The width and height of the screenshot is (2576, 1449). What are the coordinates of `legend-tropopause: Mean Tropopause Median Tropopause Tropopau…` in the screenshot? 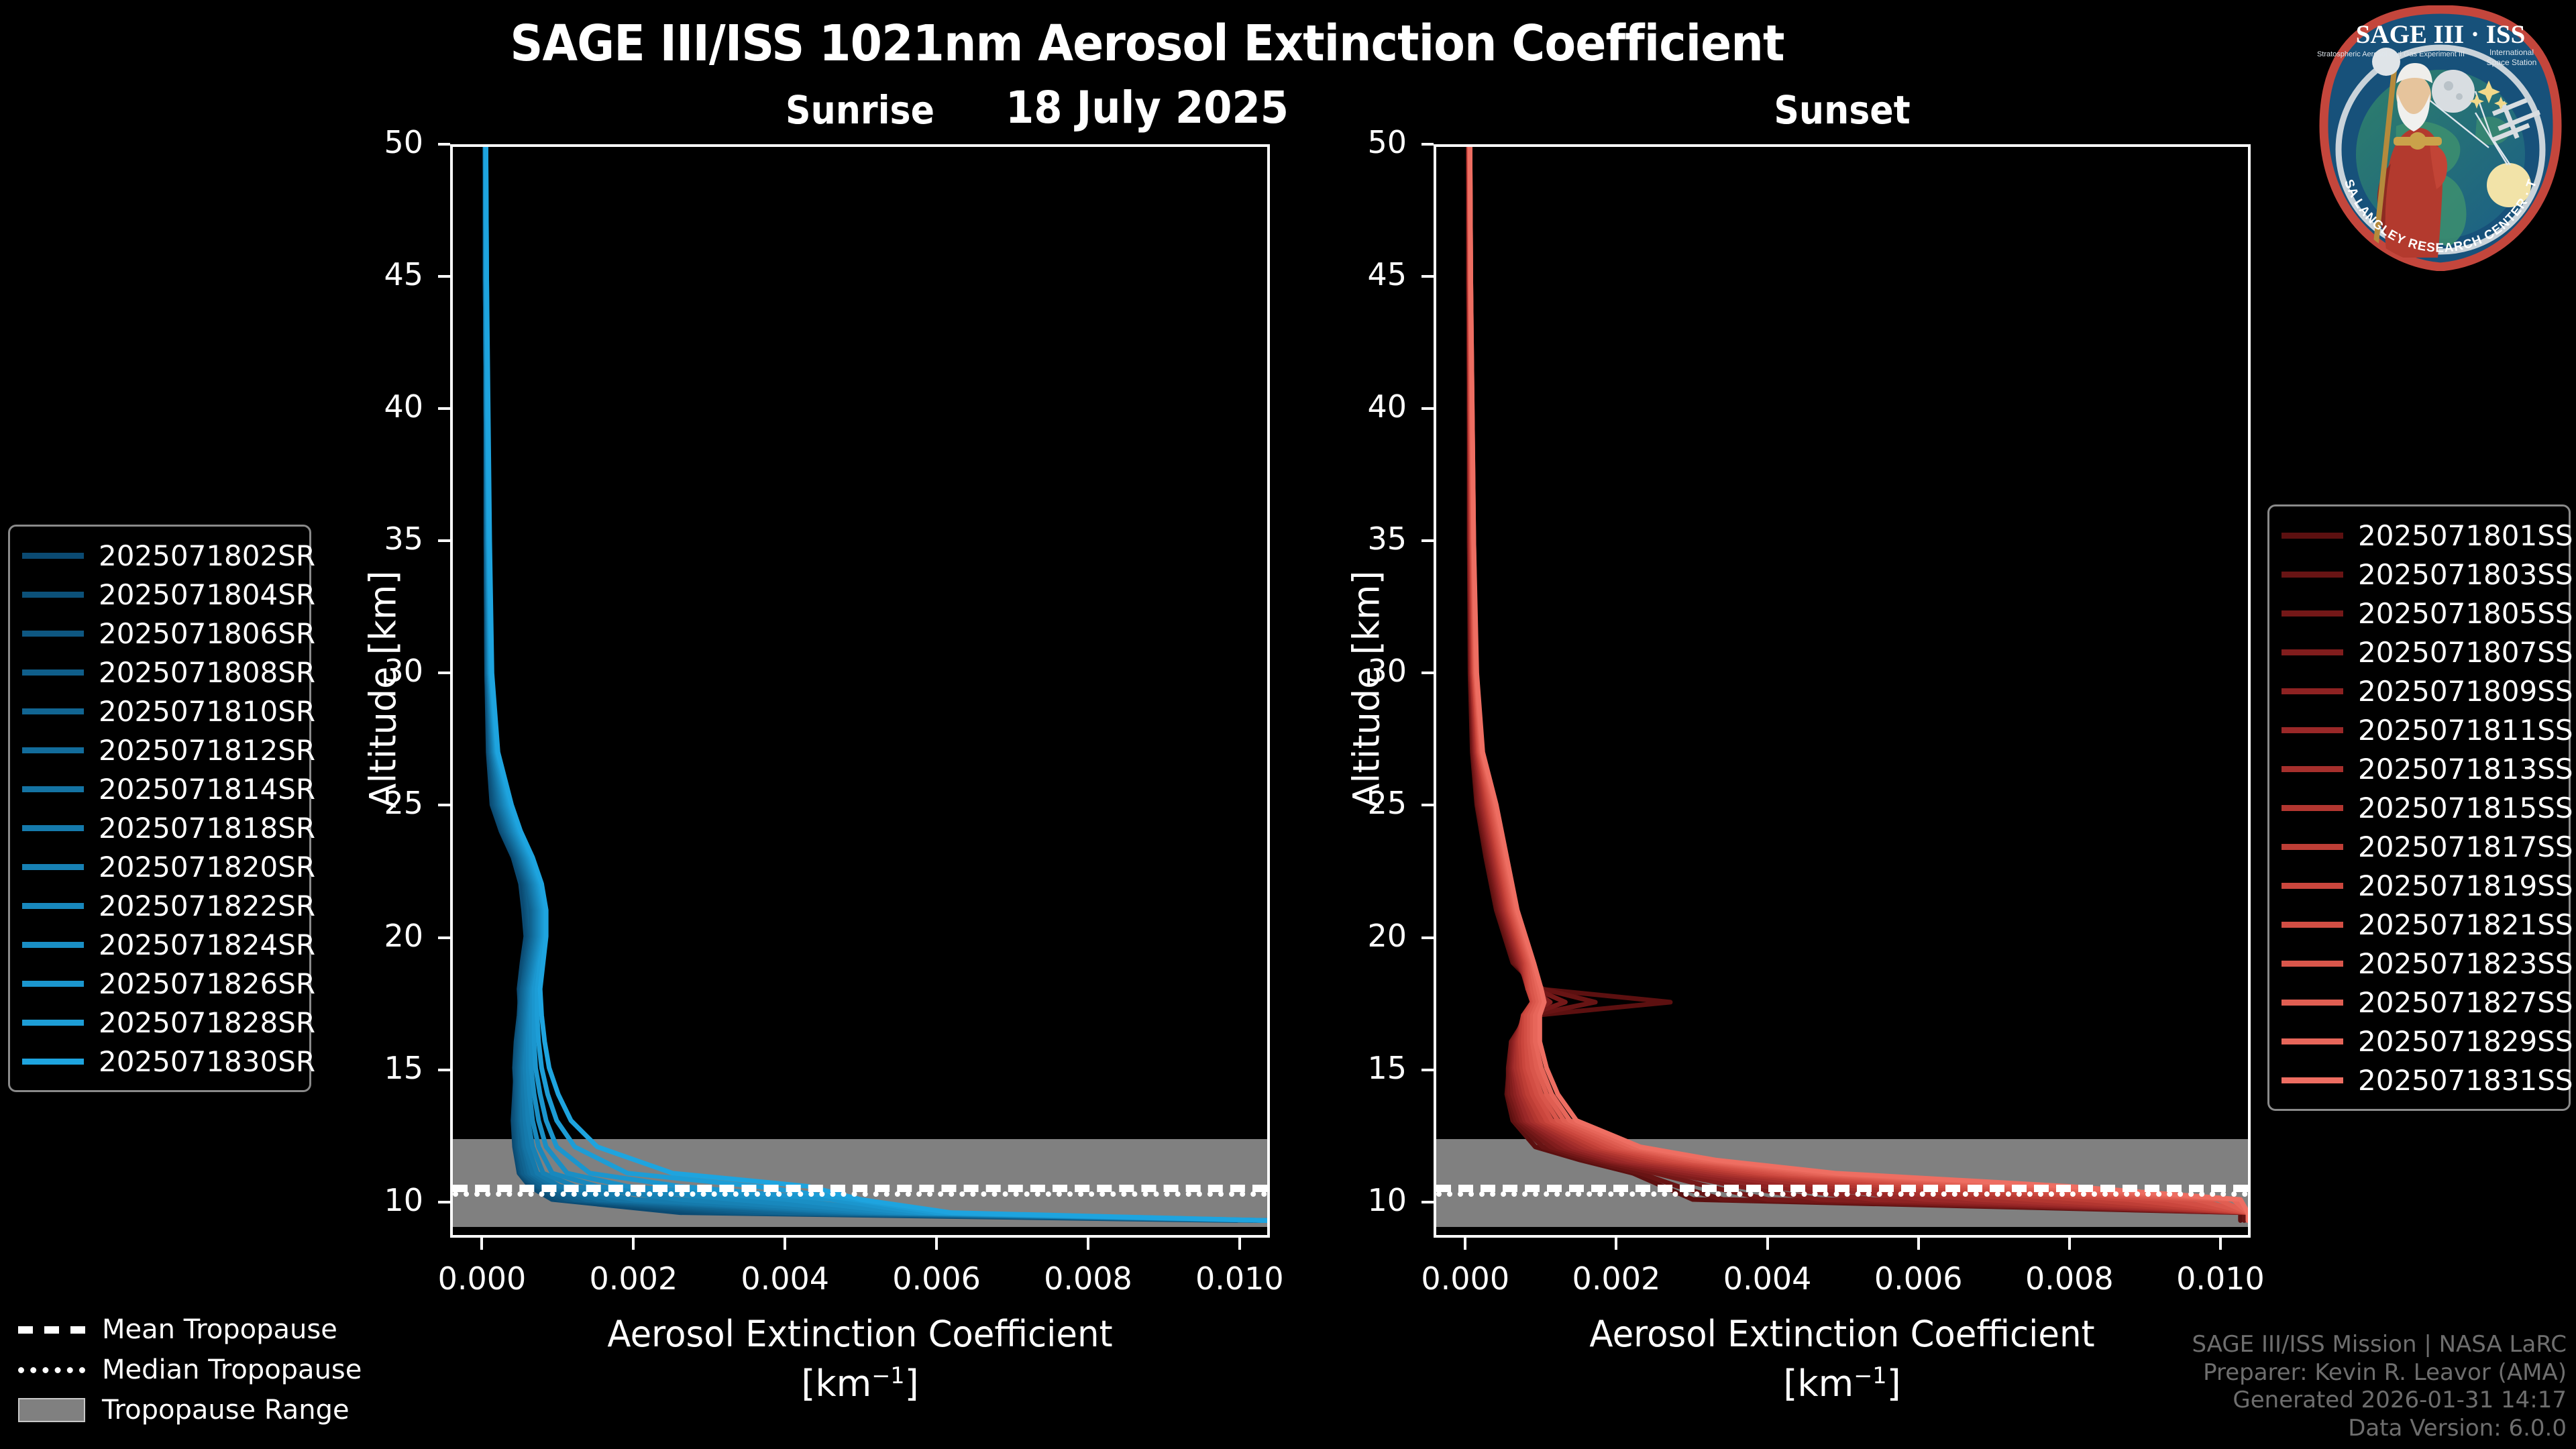 It's located at (196, 1369).